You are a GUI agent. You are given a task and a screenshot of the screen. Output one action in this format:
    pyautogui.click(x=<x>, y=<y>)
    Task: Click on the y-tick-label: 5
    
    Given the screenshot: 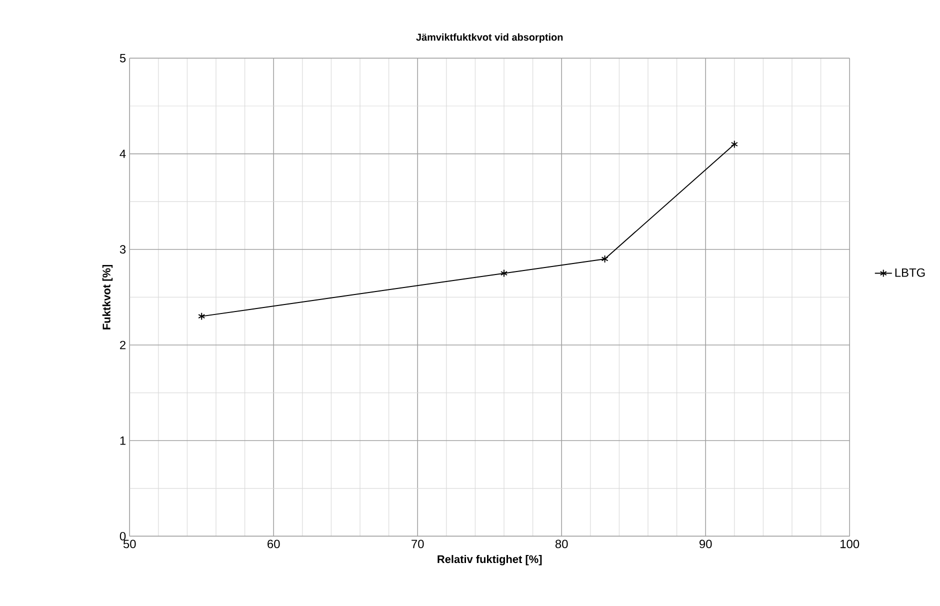 What is the action you would take?
    pyautogui.click(x=123, y=58)
    